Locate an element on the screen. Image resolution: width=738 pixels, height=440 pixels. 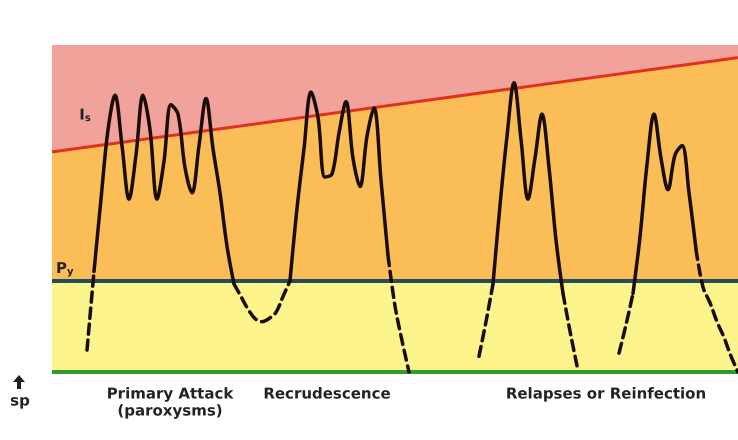
text: Recrudescence is located at coordinates (327, 393).